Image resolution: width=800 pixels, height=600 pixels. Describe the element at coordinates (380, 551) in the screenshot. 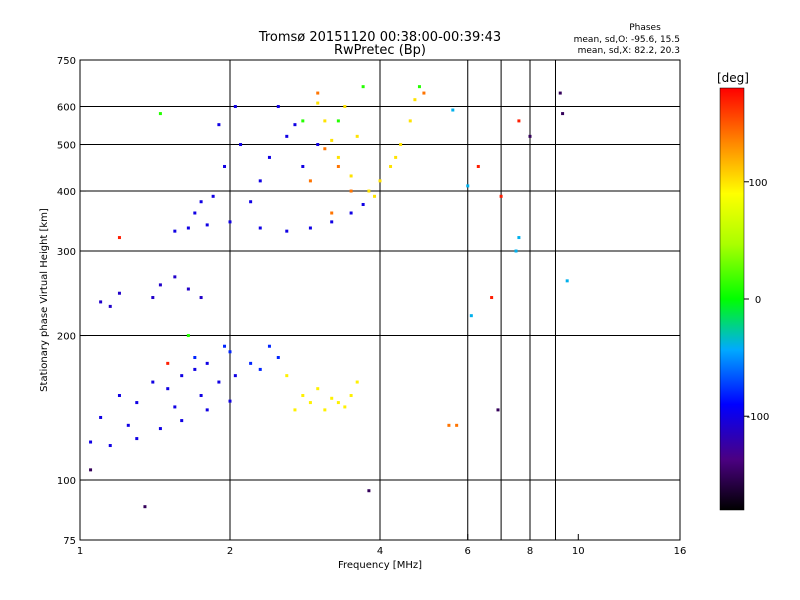

I see `x-tick-label: 4` at that location.